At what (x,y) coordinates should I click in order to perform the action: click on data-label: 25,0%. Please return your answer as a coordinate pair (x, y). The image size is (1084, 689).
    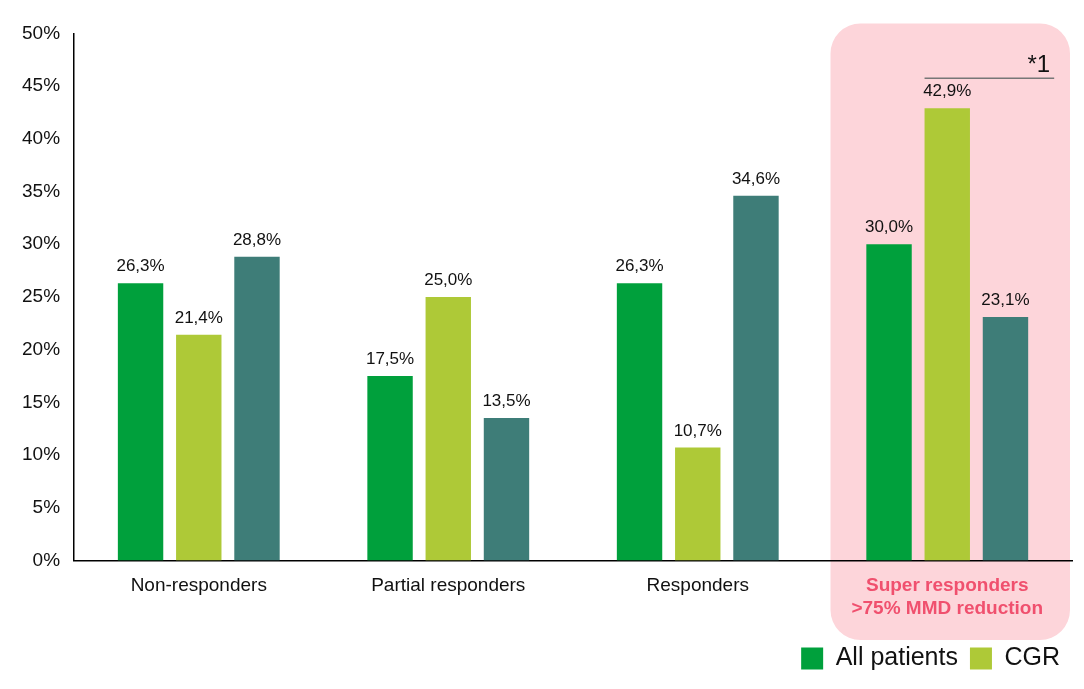
    Looking at the image, I should click on (448, 280).